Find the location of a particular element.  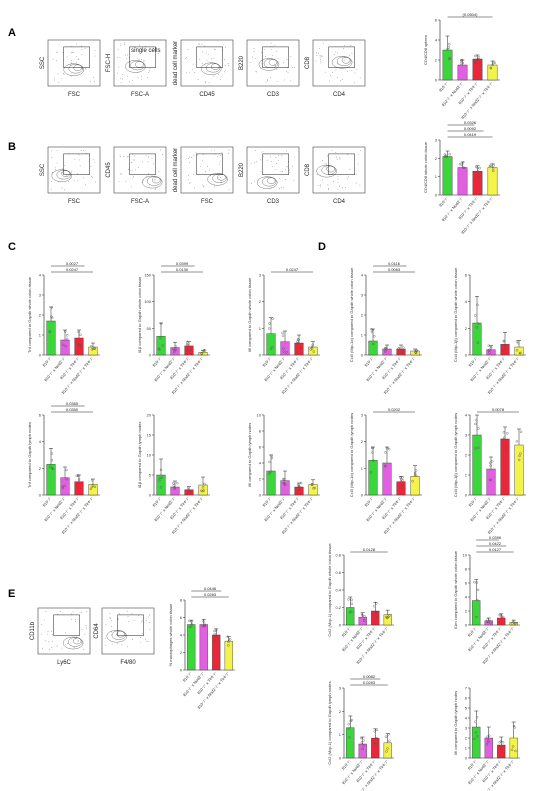

panel-label-b: B is located at coordinates (12, 147).